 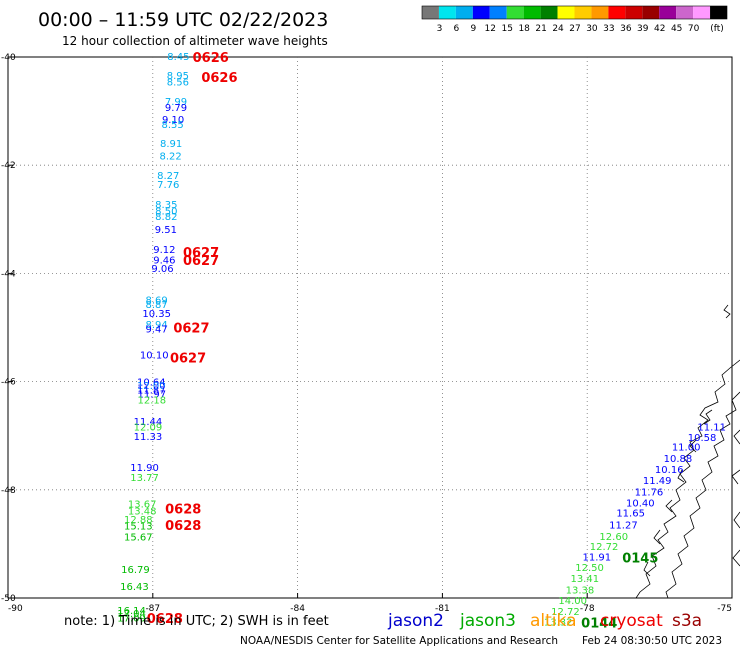 What do you see at coordinates (148, 422) in the screenshot?
I see `wave-height-value: 11.44` at bounding box center [148, 422].